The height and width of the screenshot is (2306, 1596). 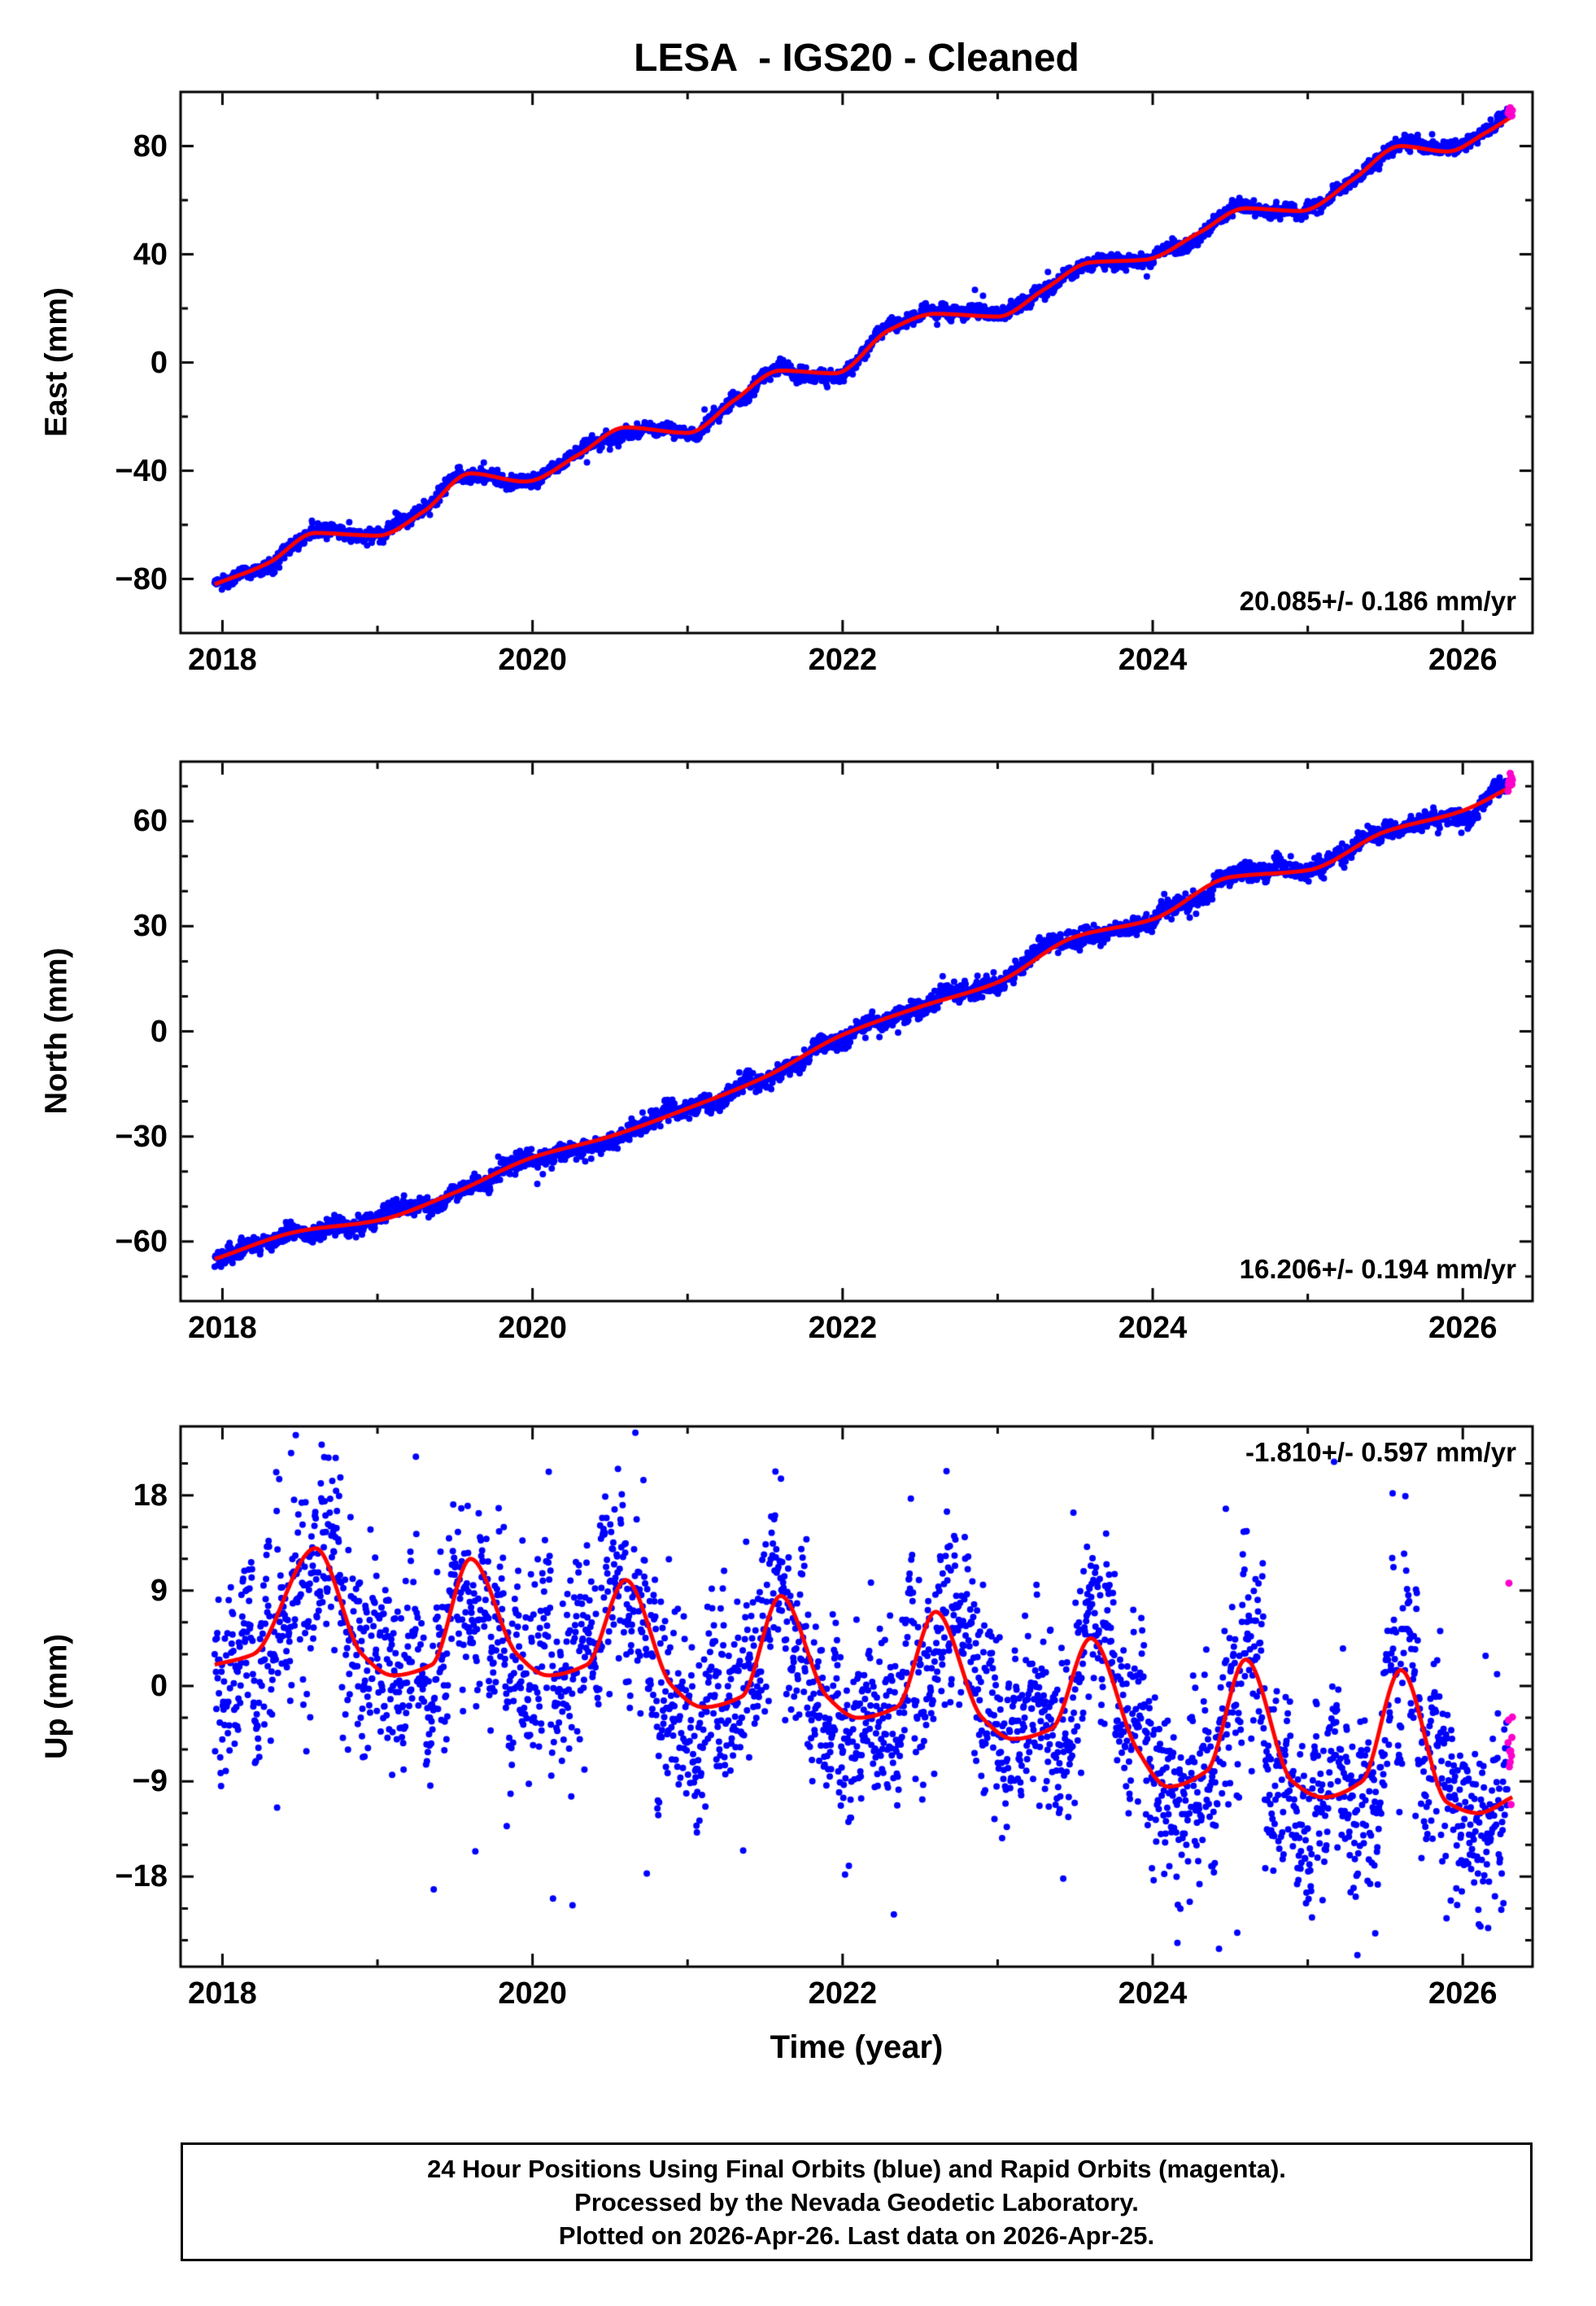 I want to click on north-rate-annotation: 16.206+/- 0.194 mm/yr, so click(x=1377, y=1269).